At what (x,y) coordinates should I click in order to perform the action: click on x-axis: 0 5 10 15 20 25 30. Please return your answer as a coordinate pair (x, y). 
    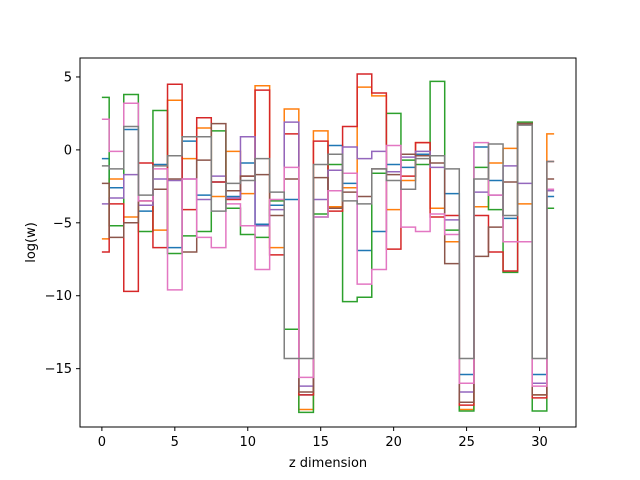
    Looking at the image, I should click on (323, 438).